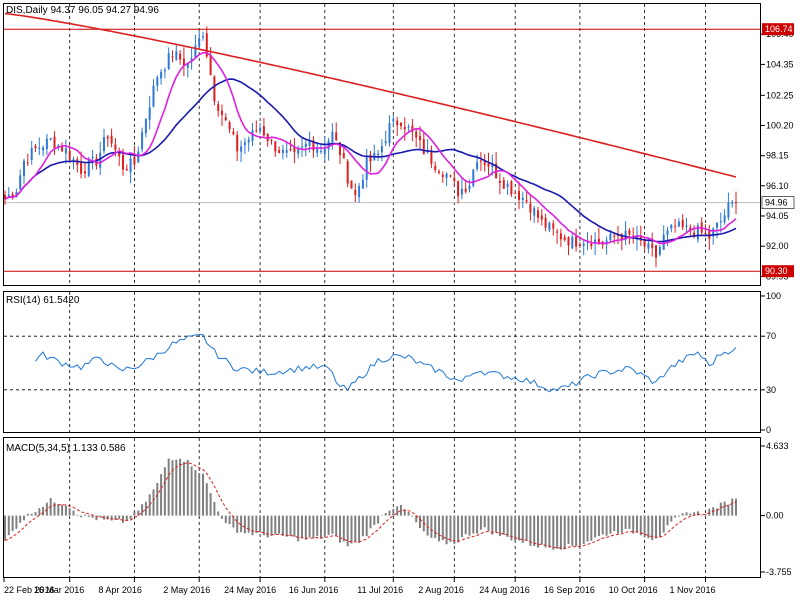 Image resolution: width=800 pixels, height=600 pixels. What do you see at coordinates (775, 516) in the screenshot?
I see `macd-tick-label: 0.00` at bounding box center [775, 516].